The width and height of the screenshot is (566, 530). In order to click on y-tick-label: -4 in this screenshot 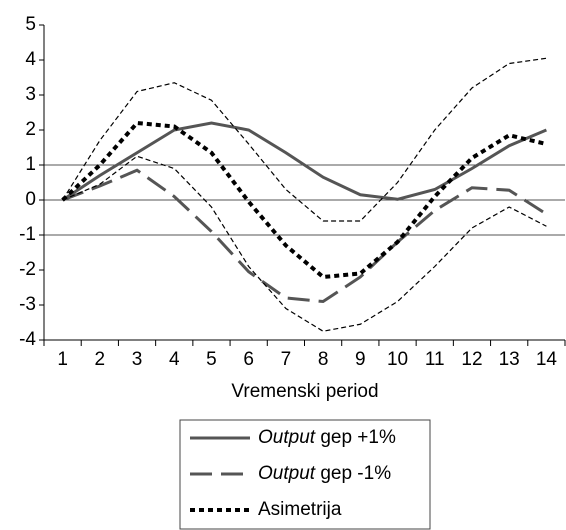, I will do `click(27, 339)`.